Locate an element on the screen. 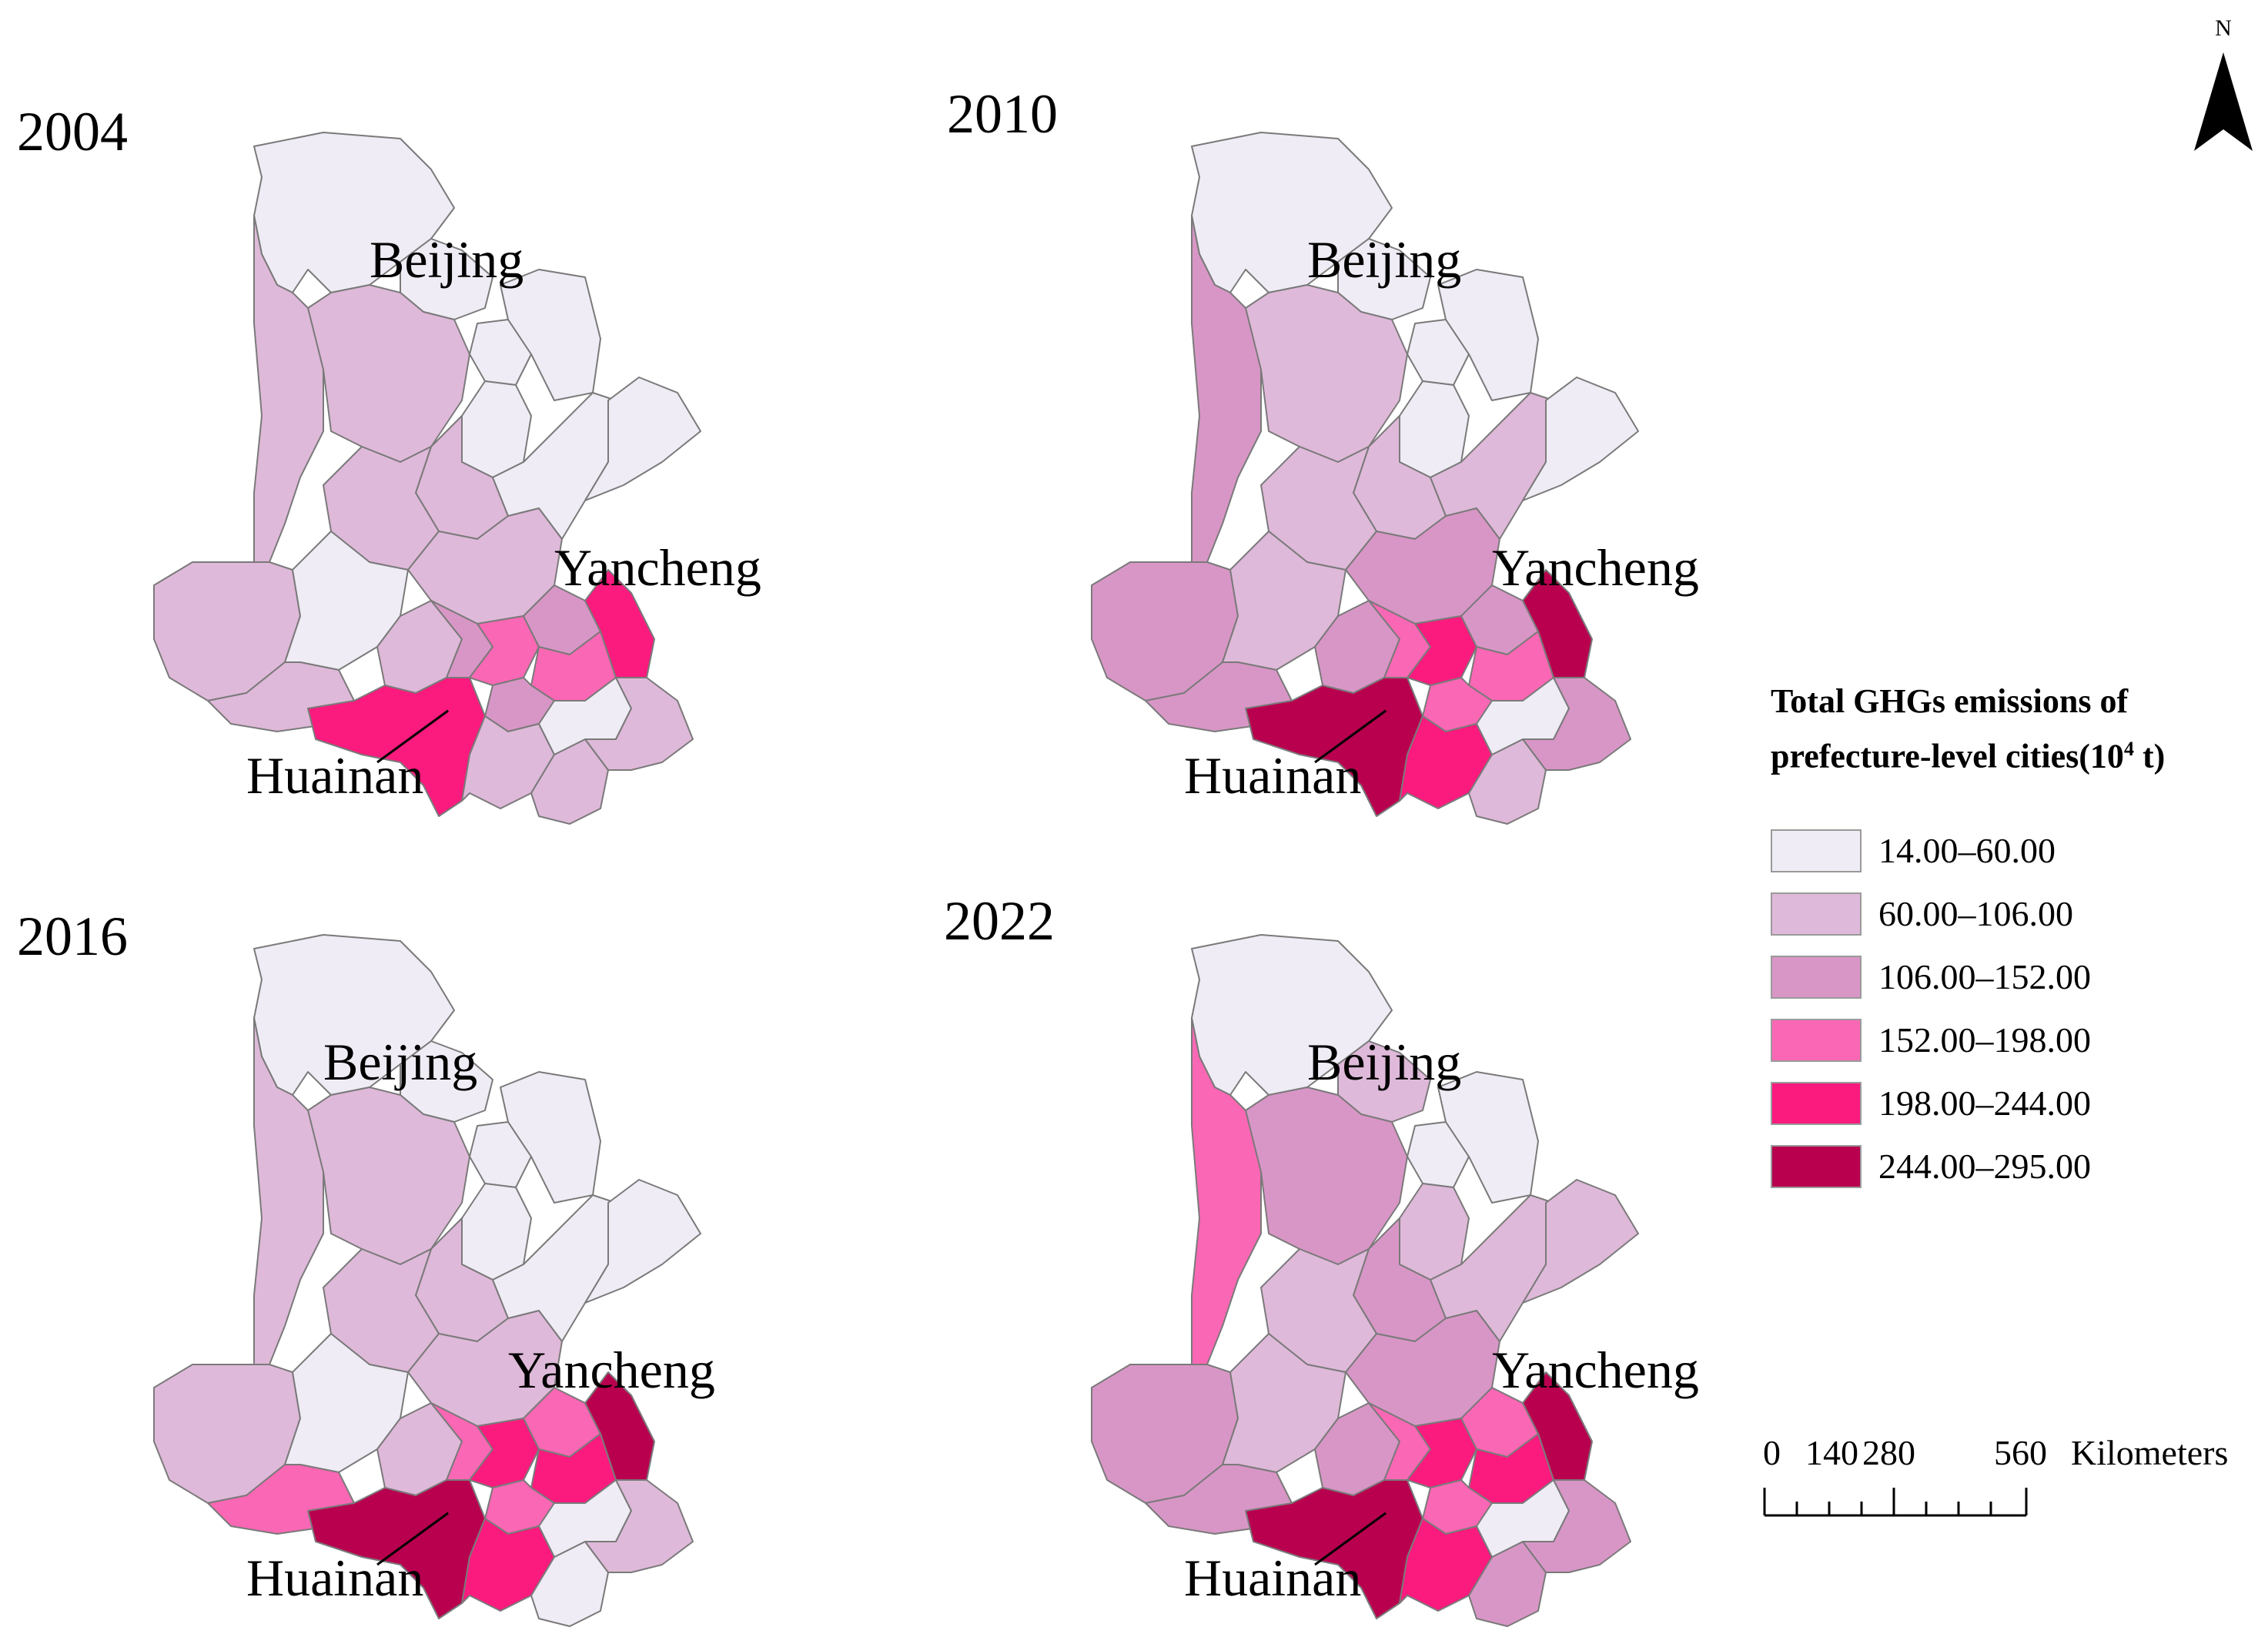  scale-unit: Kilometers is located at coordinates (2150, 1452).